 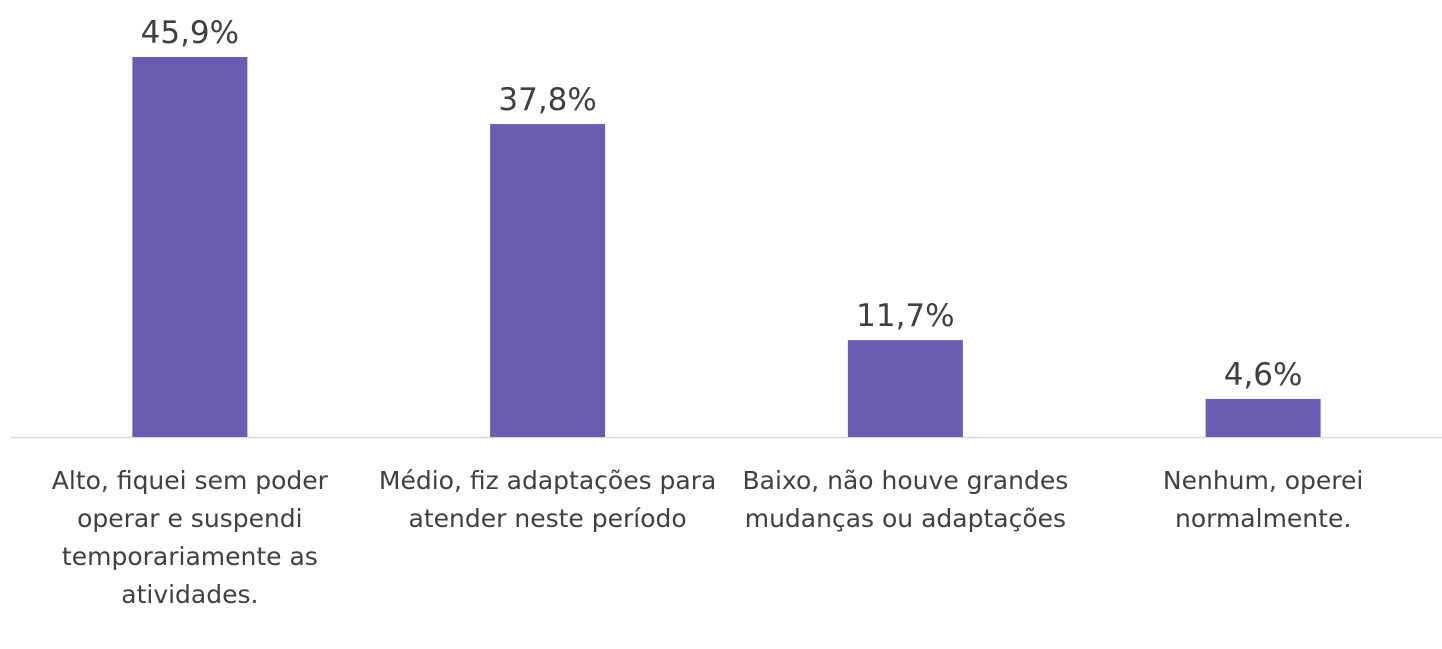 I want to click on value-label: 45,9%, so click(x=190, y=33).